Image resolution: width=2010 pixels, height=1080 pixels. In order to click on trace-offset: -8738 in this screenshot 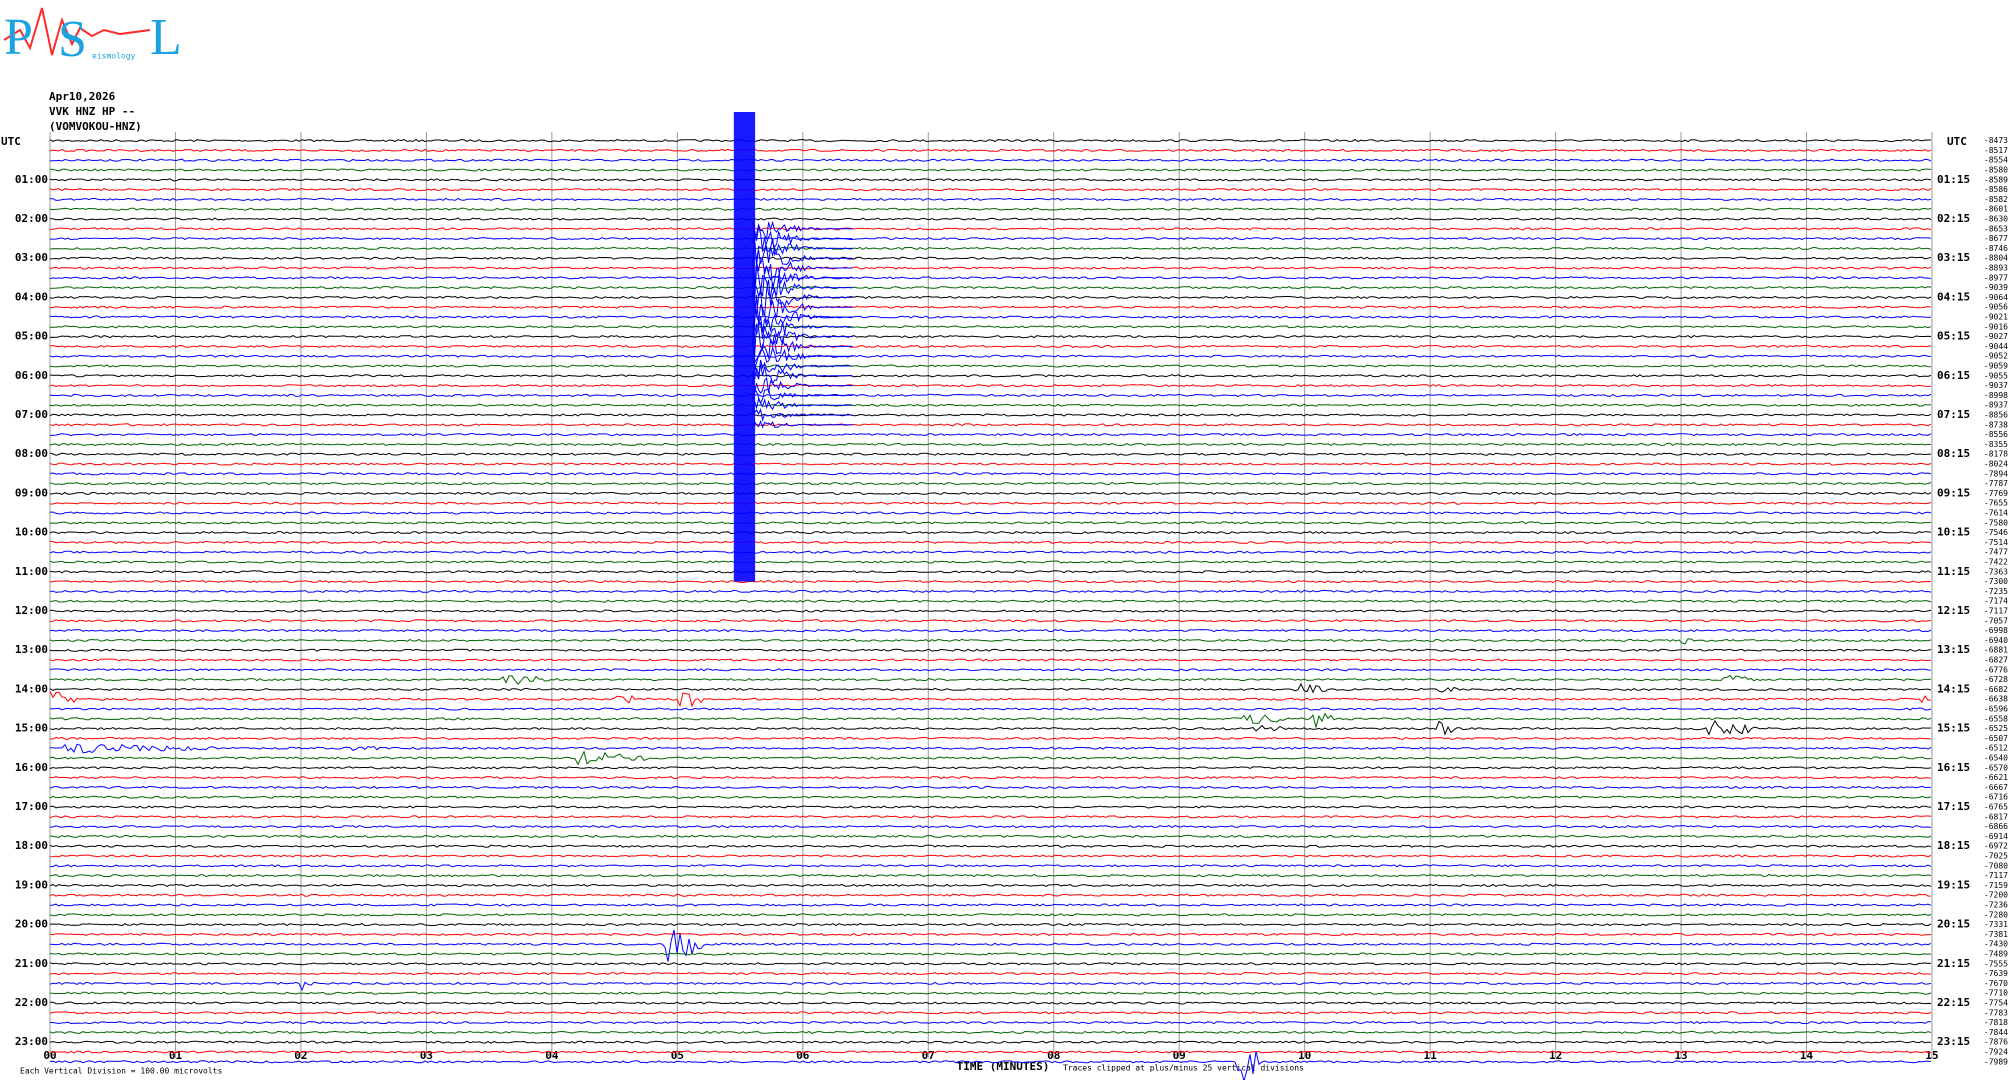, I will do `click(1996, 424)`.